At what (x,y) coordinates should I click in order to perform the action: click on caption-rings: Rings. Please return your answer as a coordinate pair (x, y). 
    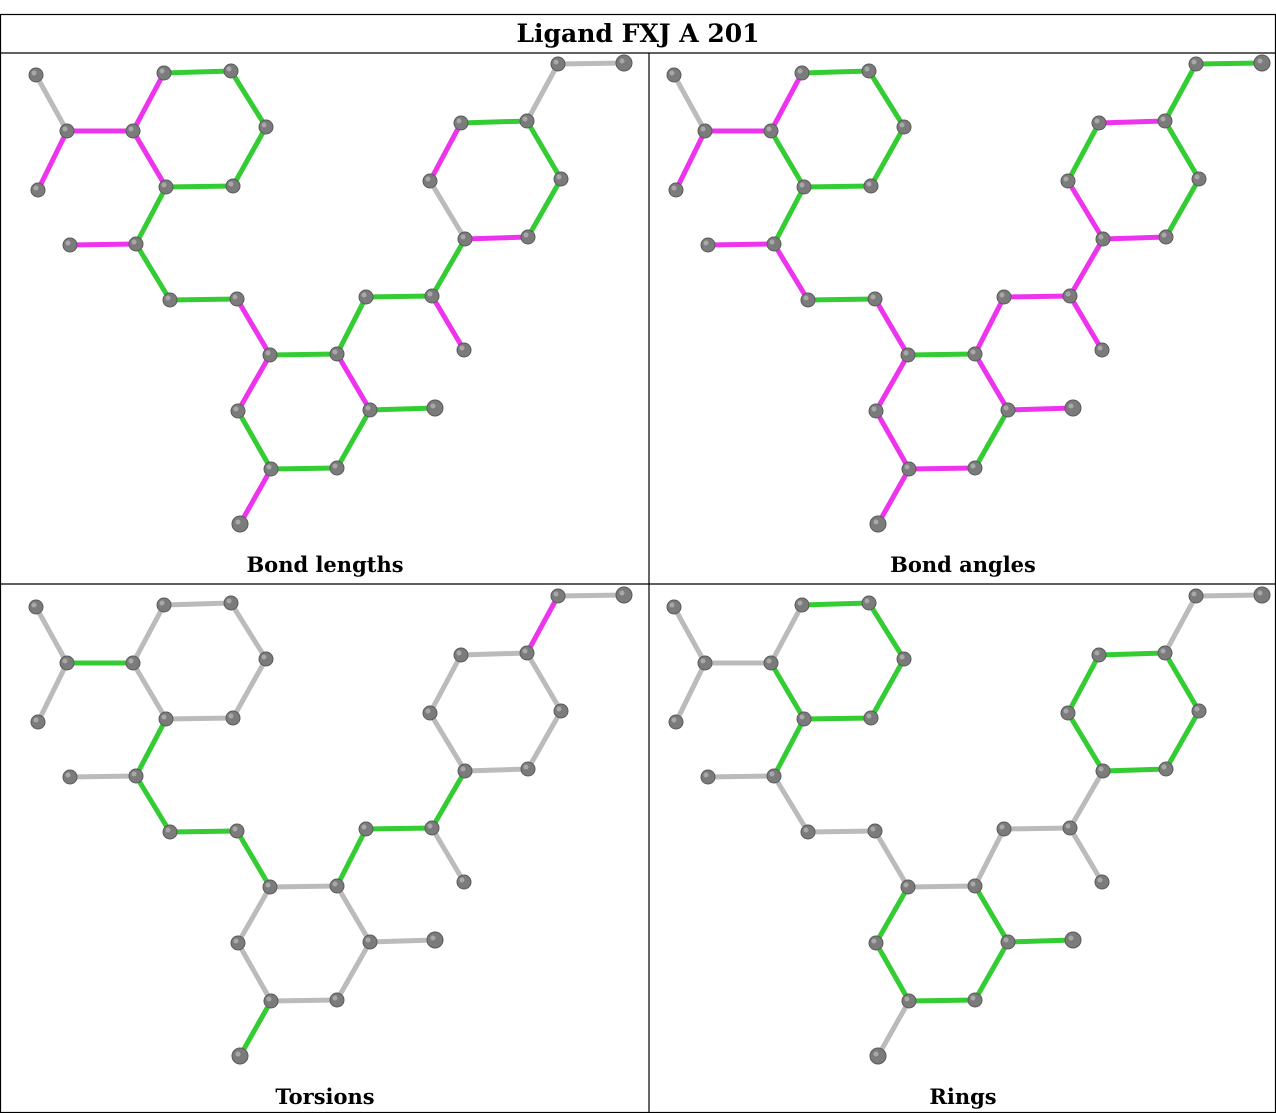
    Looking at the image, I should click on (962, 1096).